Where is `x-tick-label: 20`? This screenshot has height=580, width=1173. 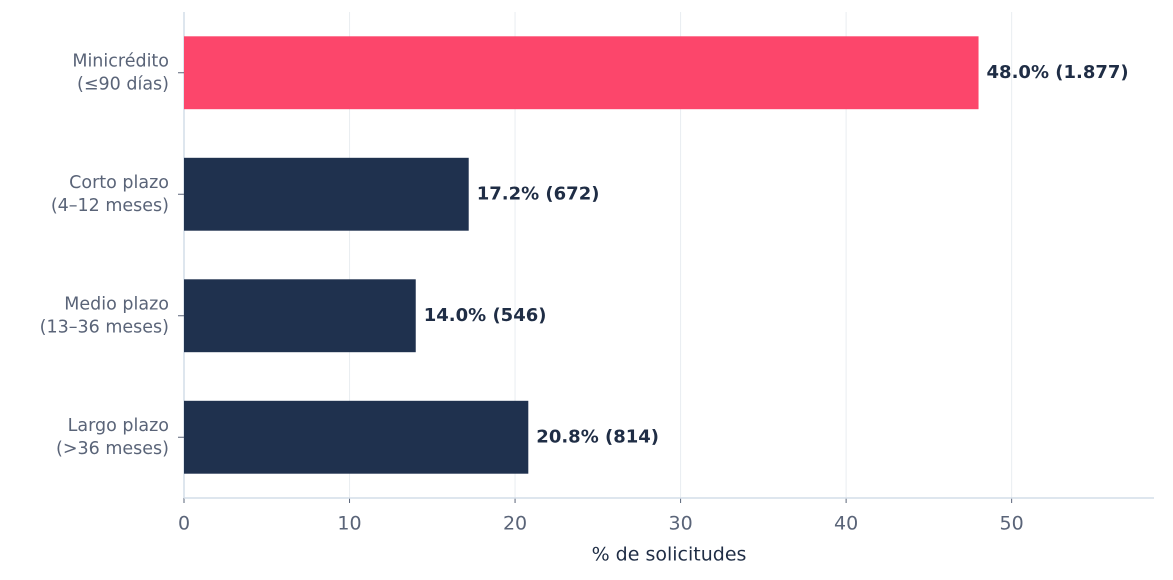 x-tick-label: 20 is located at coordinates (515, 524).